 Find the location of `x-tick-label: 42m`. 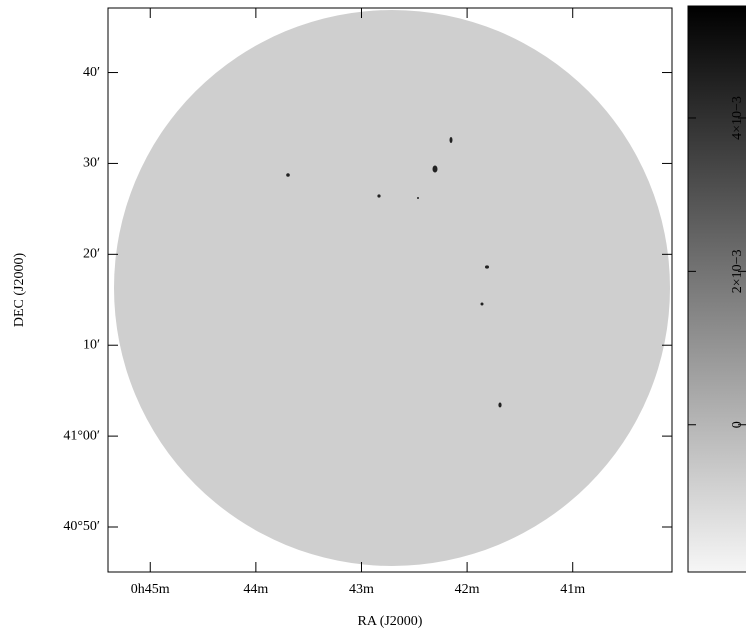

x-tick-label: 42m is located at coordinates (467, 589).